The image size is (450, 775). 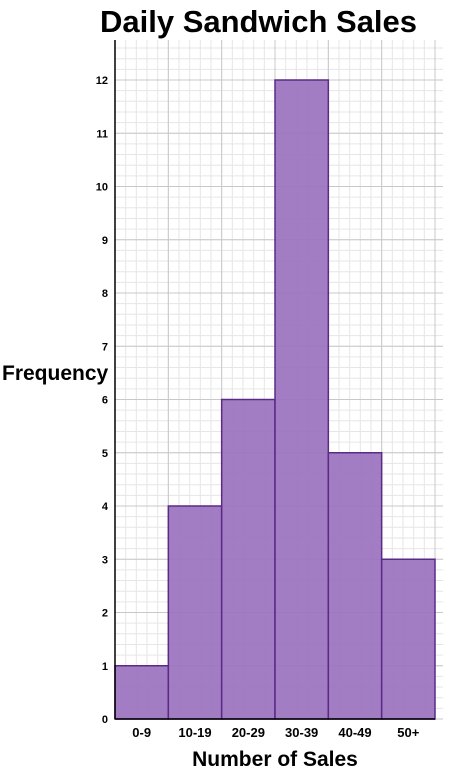 I want to click on y-tick-label: 11, so click(x=102, y=134).